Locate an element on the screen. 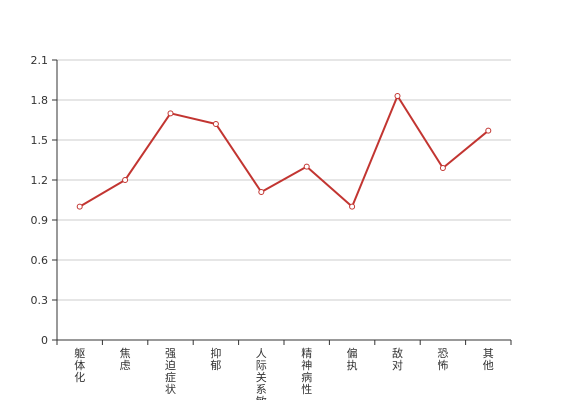  y-tick-labels: 0 0.3 0.6 0.9 1.2 1.5 1.8 2.1 is located at coordinates (40, 200).